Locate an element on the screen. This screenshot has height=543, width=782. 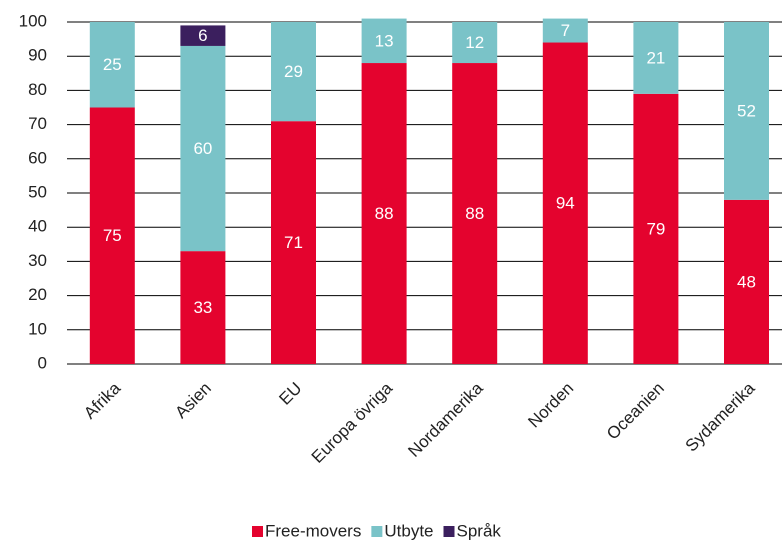
value-label: 75 is located at coordinates (112, 235).